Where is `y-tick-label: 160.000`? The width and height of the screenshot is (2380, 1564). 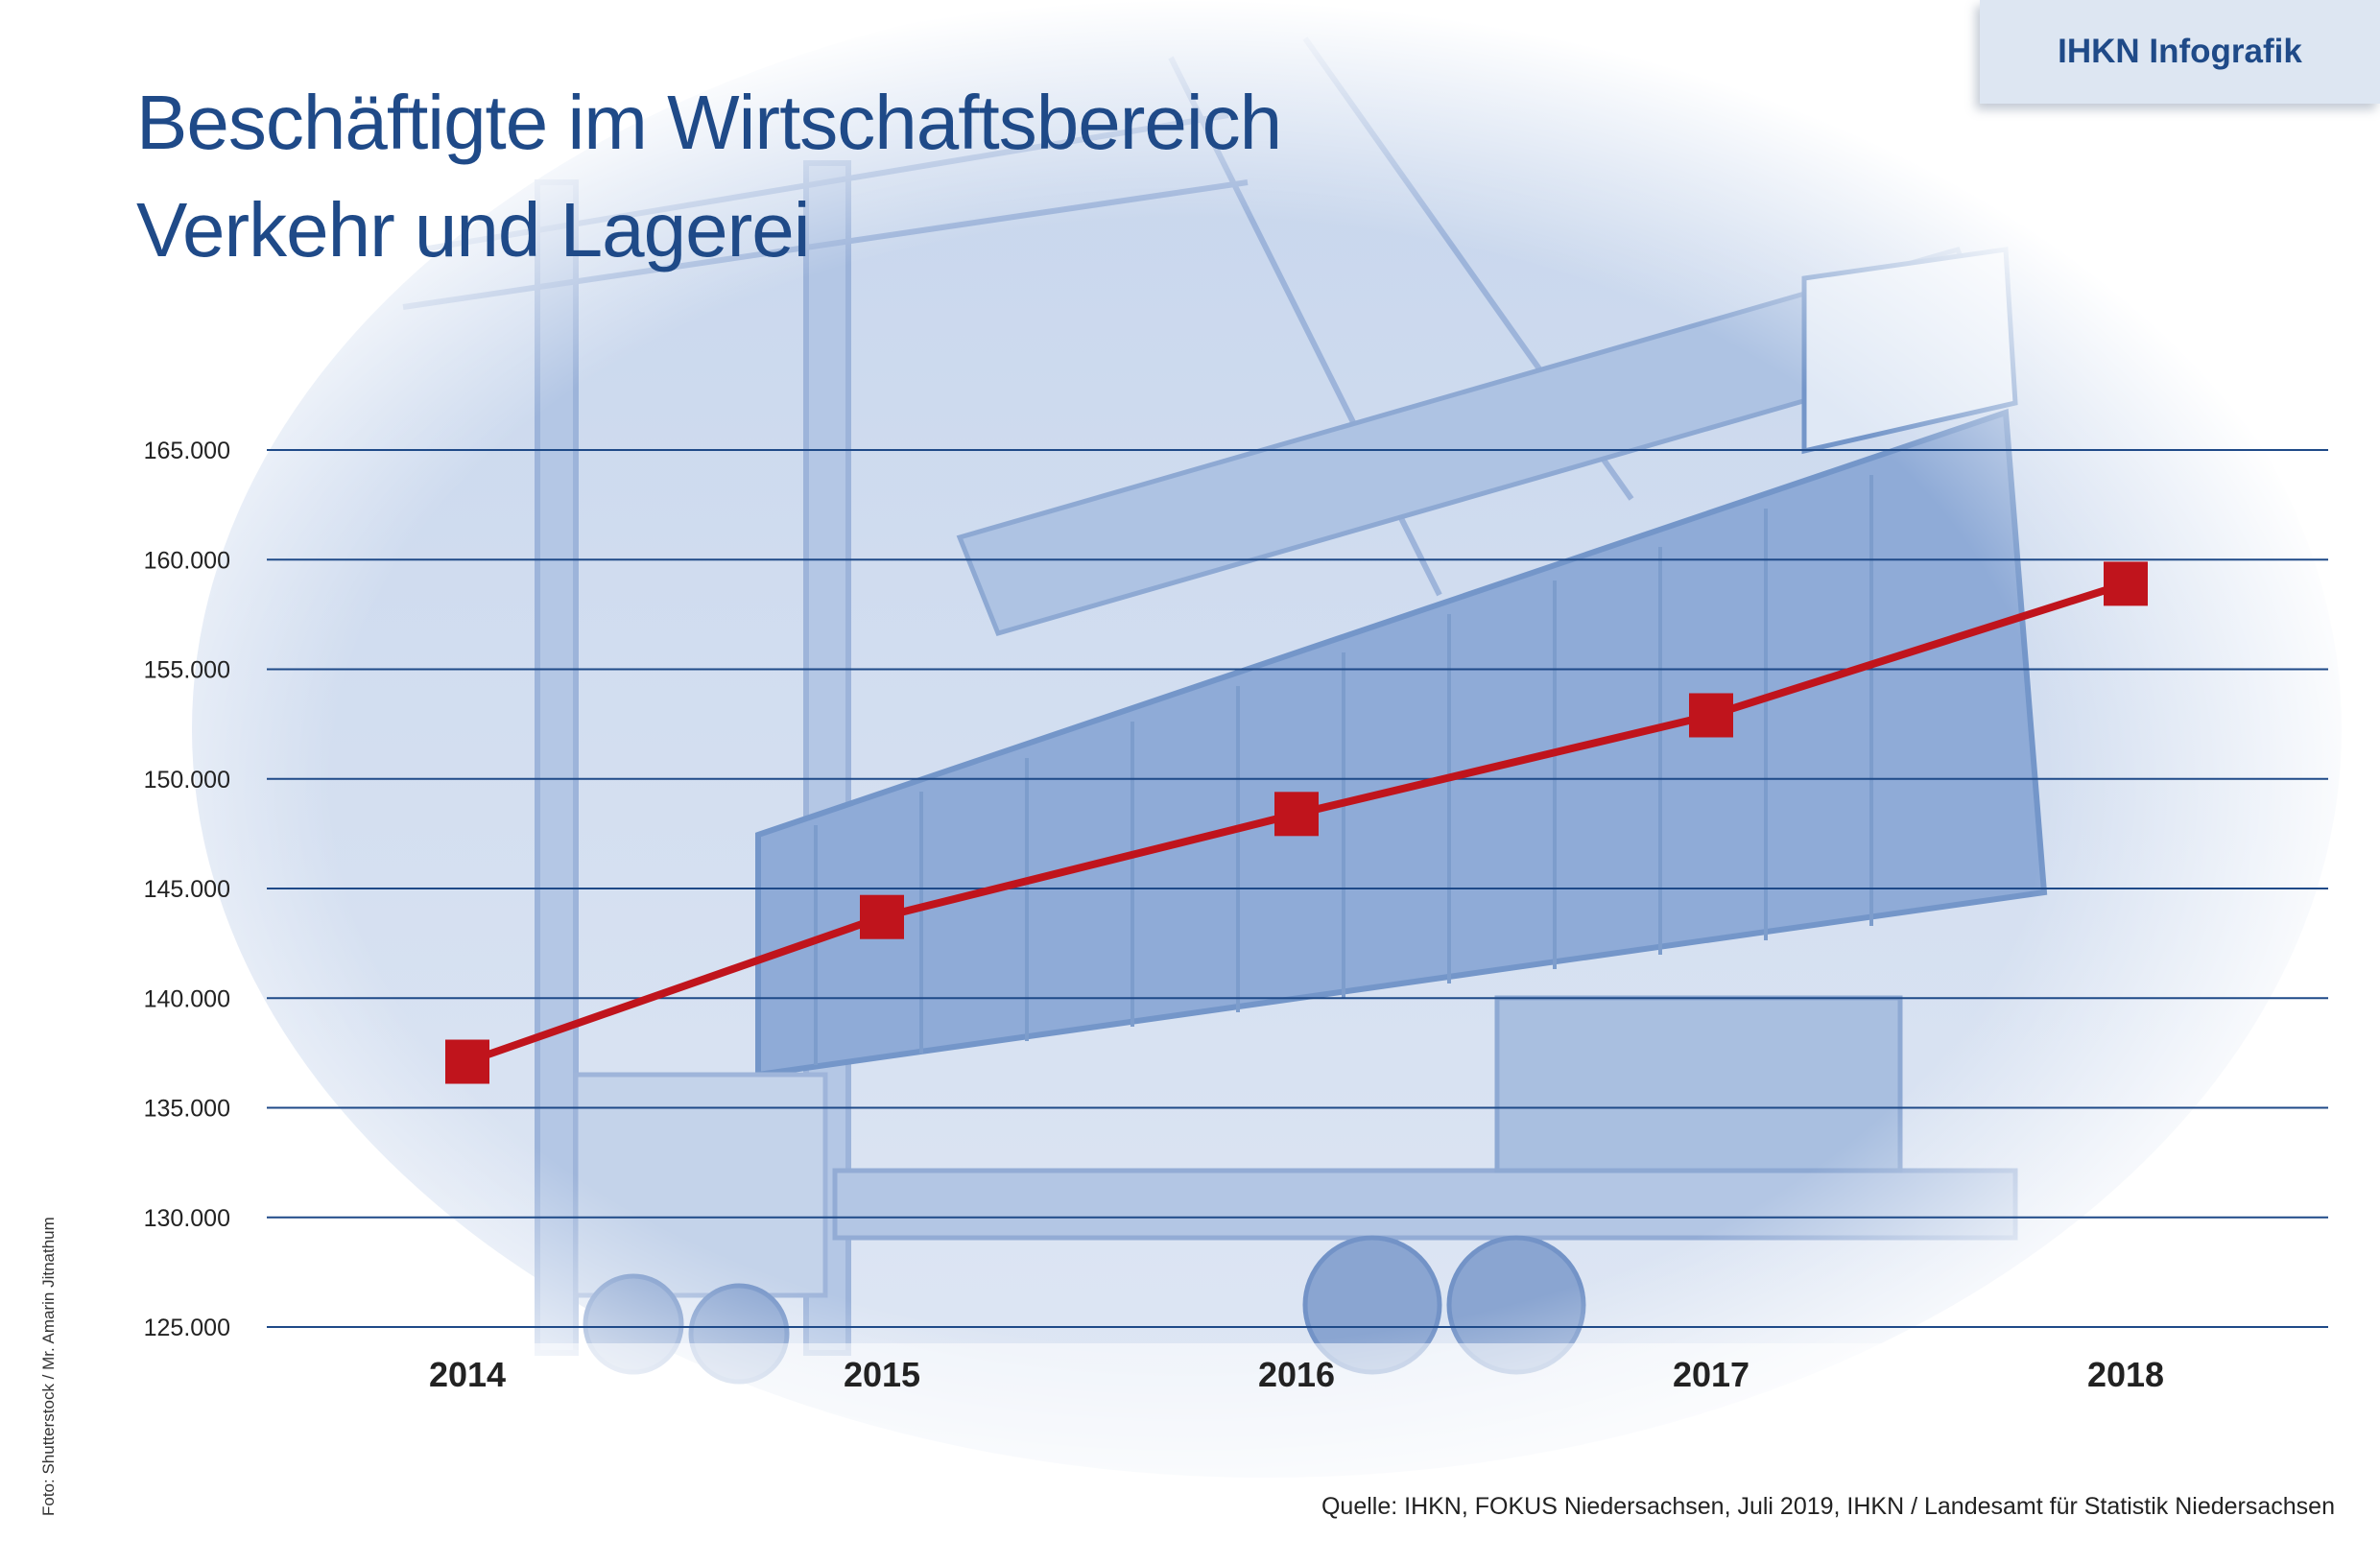 y-tick-label: 160.000 is located at coordinates (187, 560).